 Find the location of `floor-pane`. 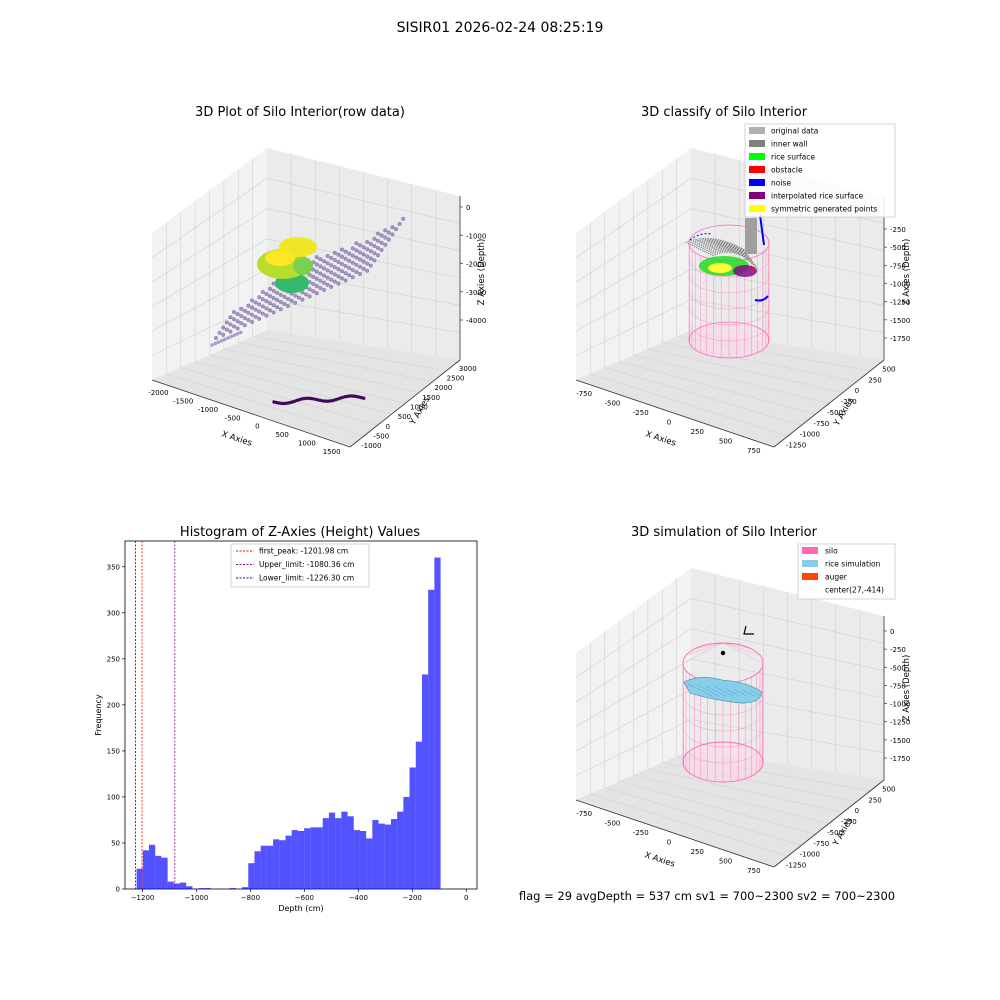

floor-pane is located at coordinates (730, 388).